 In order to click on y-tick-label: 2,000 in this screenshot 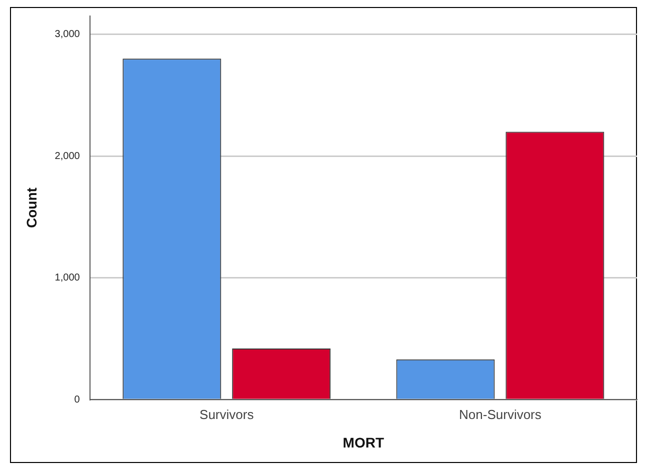, I will do `click(67, 156)`.